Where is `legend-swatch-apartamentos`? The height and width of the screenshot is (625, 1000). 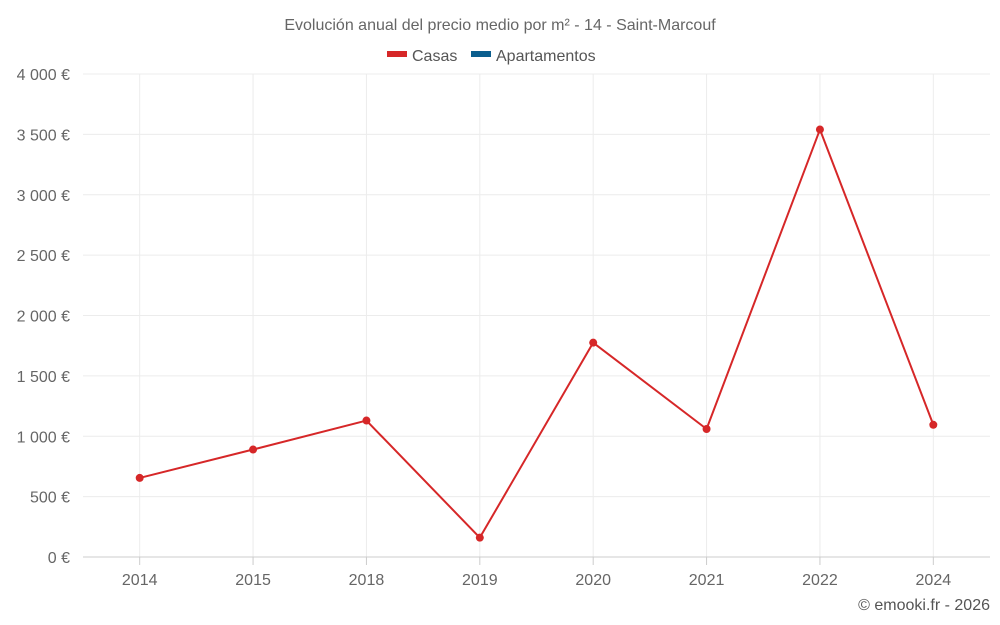
legend-swatch-apartamentos is located at coordinates (481, 54).